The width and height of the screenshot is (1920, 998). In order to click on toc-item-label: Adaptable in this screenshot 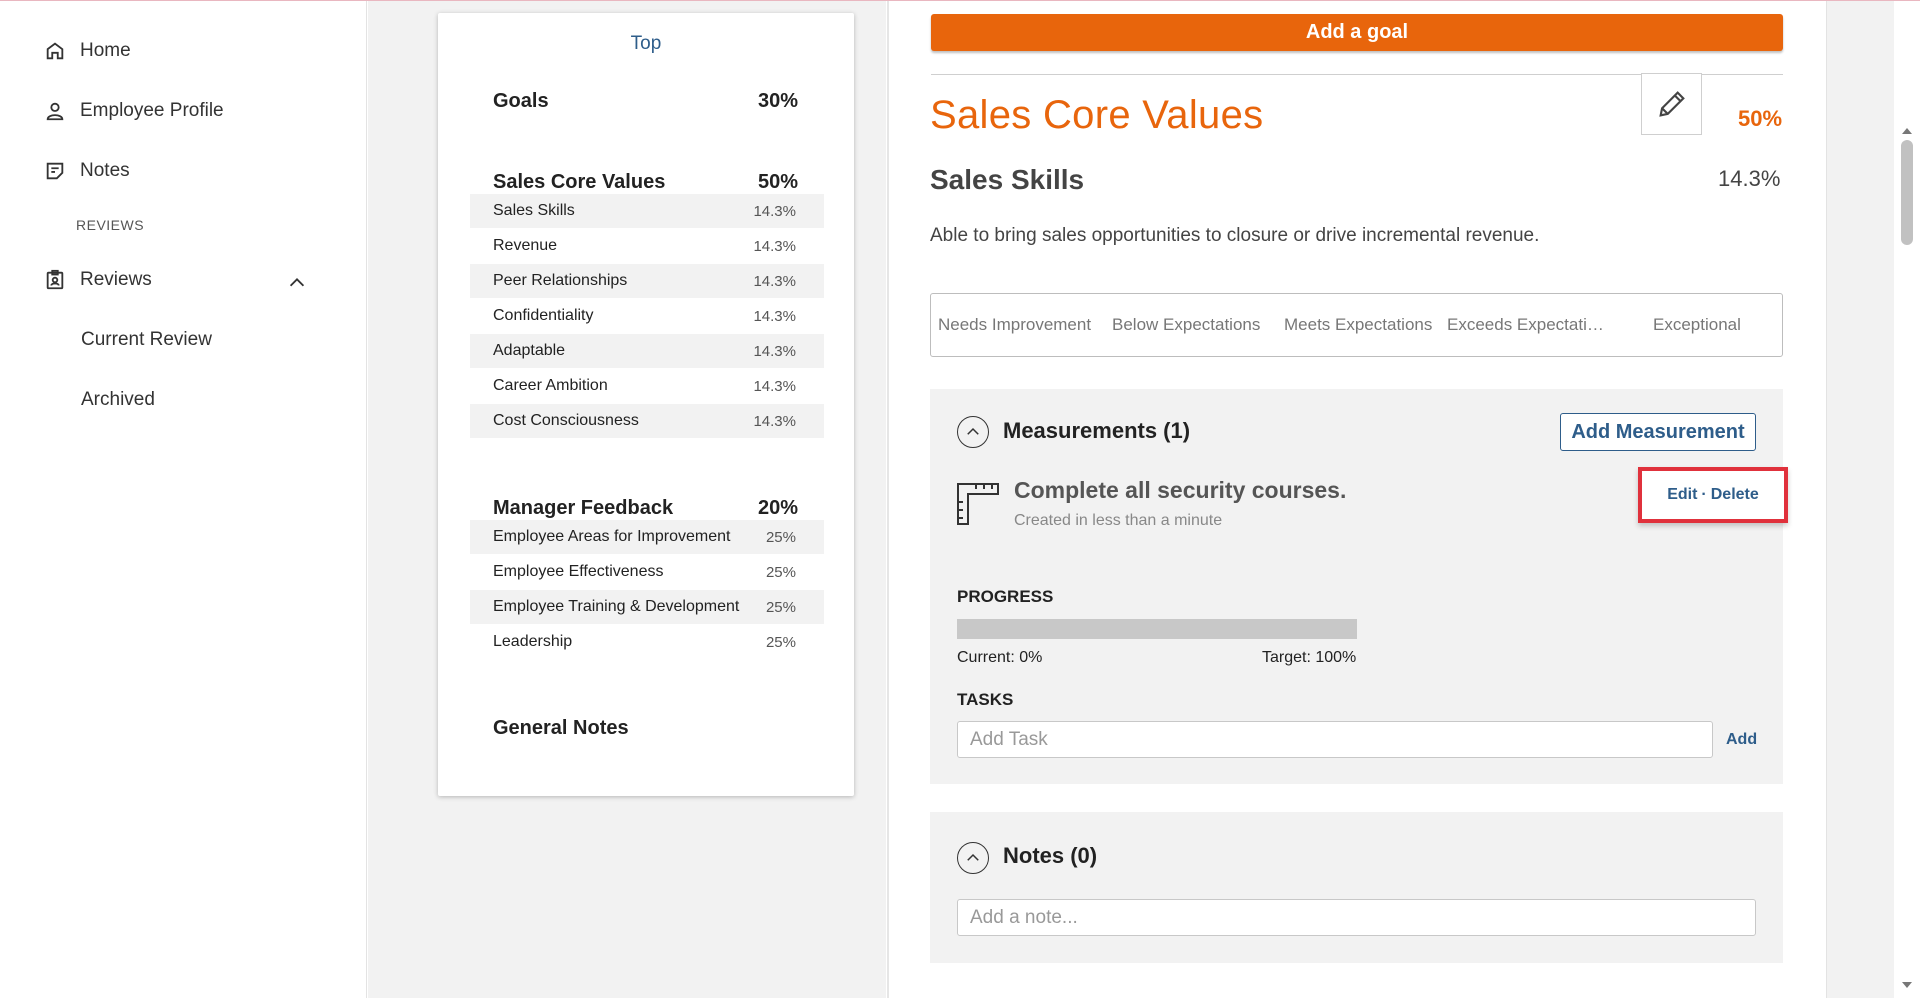, I will do `click(529, 350)`.